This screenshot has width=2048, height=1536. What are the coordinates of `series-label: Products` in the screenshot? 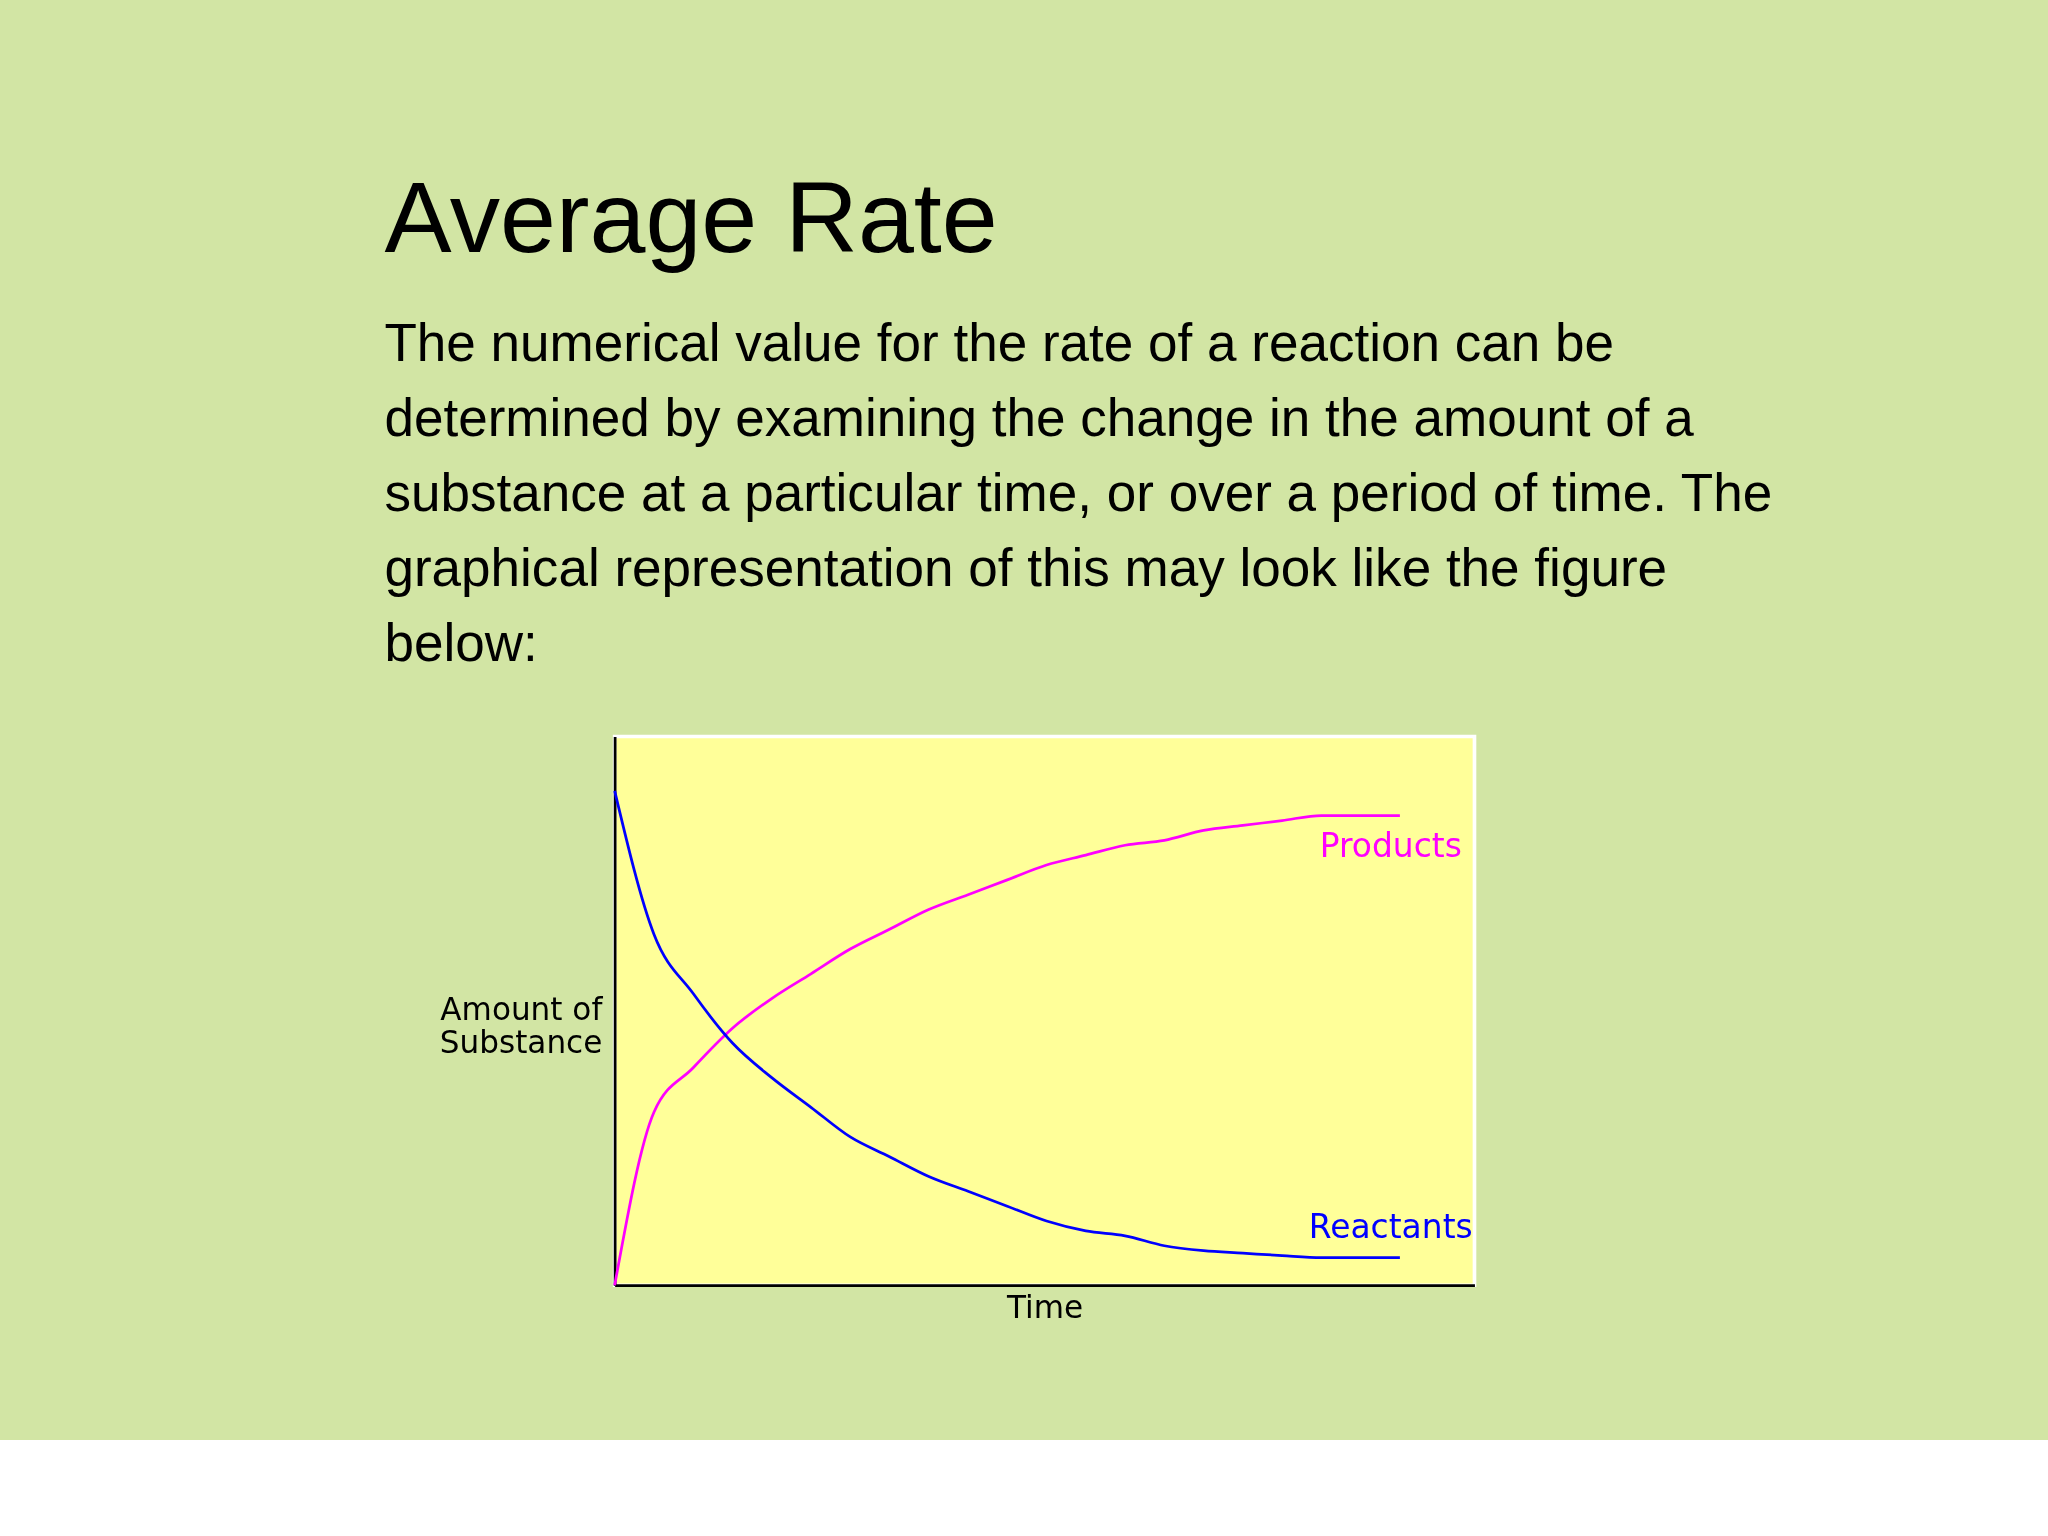 It's located at (1390, 845).